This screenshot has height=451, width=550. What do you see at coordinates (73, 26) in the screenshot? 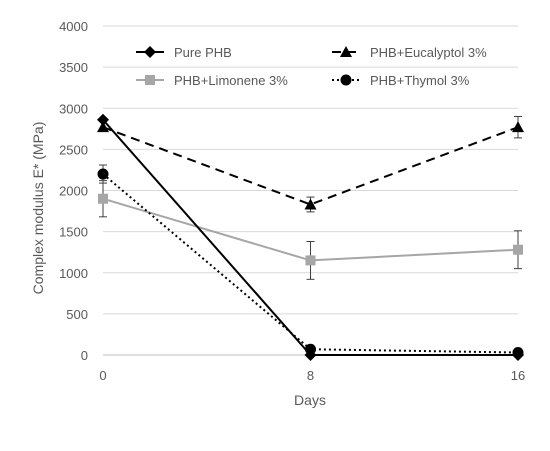
I see `y-tick-label: 4000` at bounding box center [73, 26].